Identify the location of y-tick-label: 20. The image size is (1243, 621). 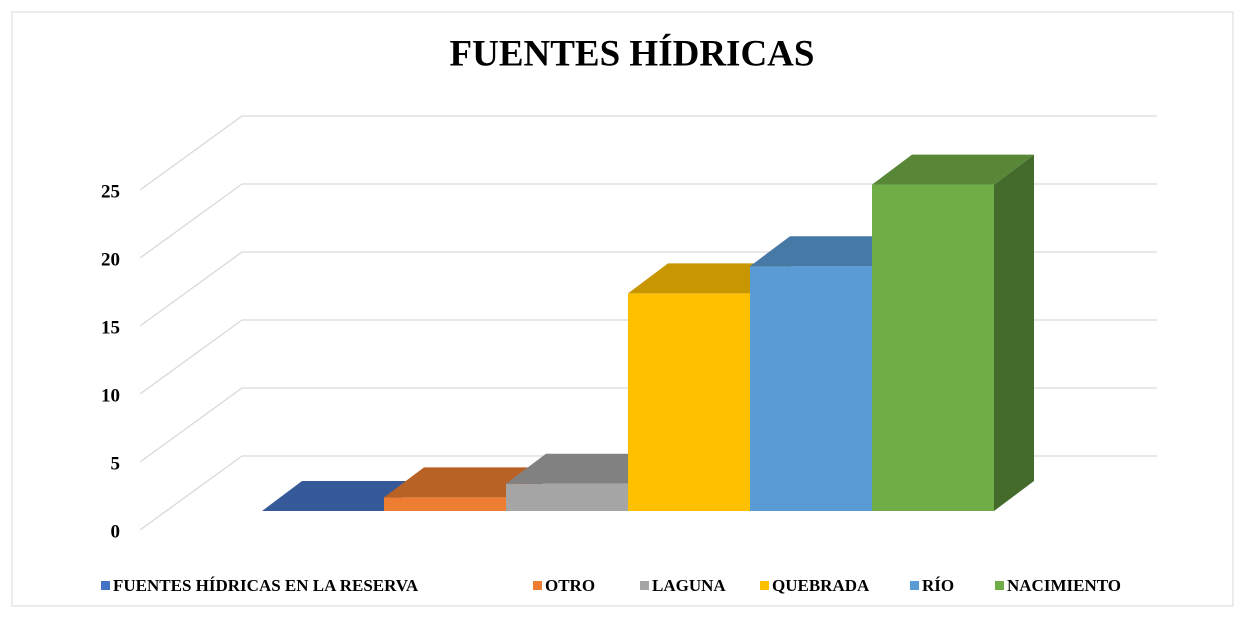
(110, 259).